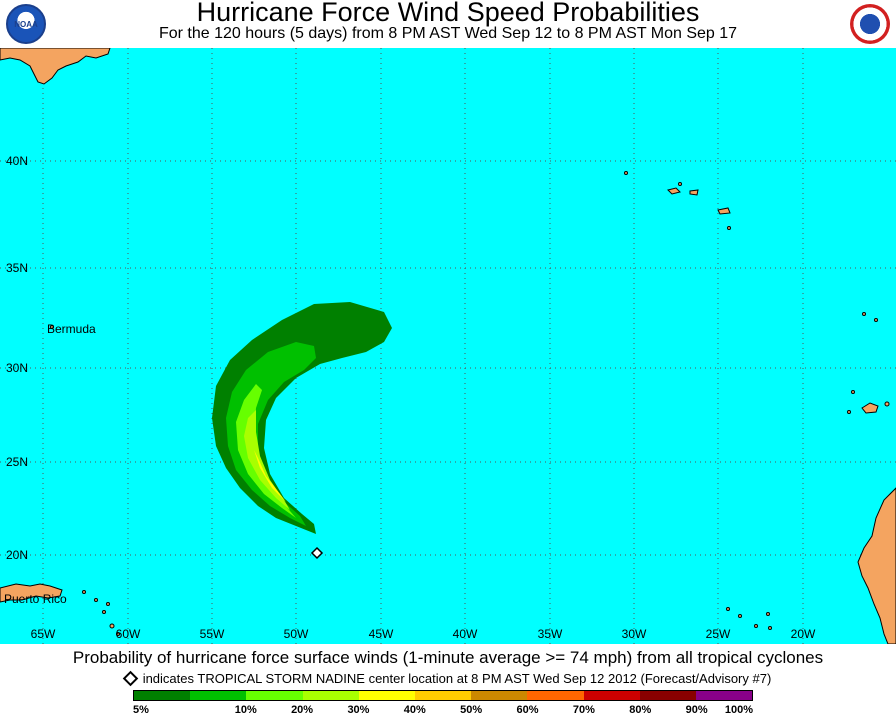 The image size is (896, 718). What do you see at coordinates (527, 710) in the screenshot?
I see `legend-tick-label: 60%` at bounding box center [527, 710].